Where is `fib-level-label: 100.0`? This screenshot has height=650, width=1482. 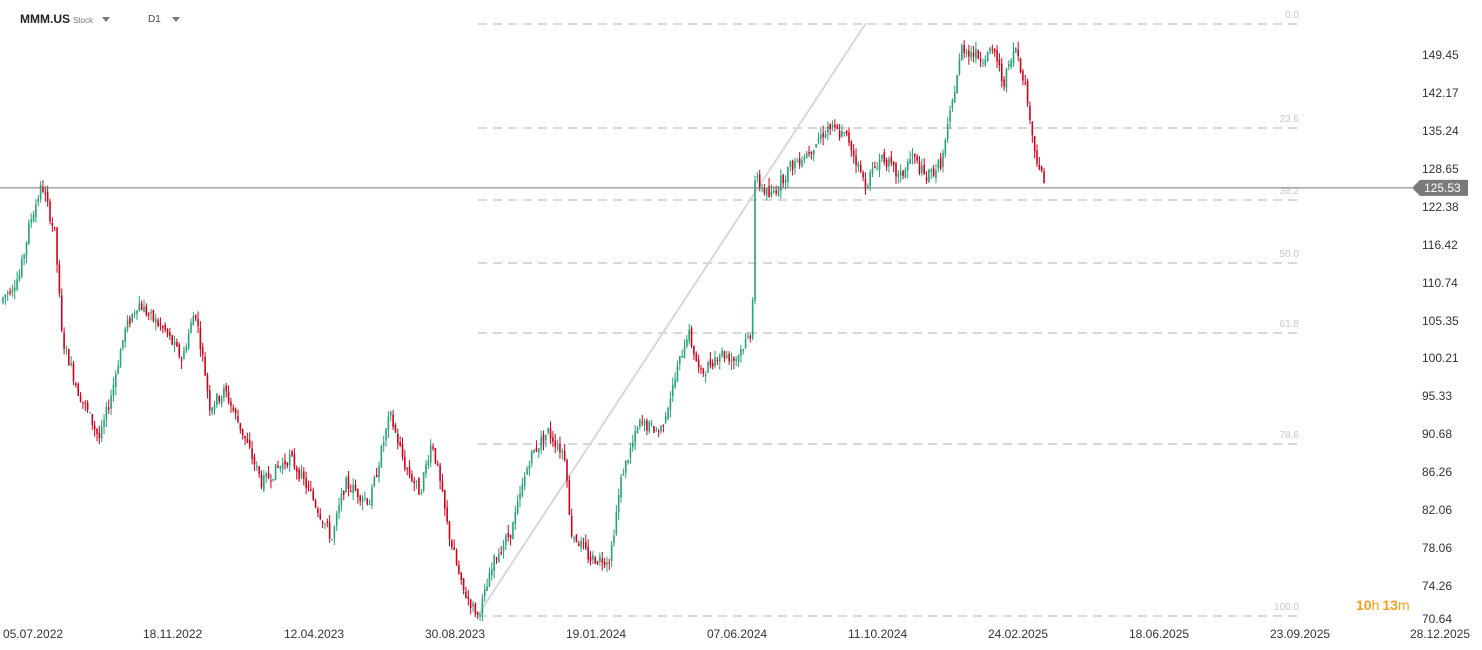
fib-level-label: 100.0 is located at coordinates (1286, 607).